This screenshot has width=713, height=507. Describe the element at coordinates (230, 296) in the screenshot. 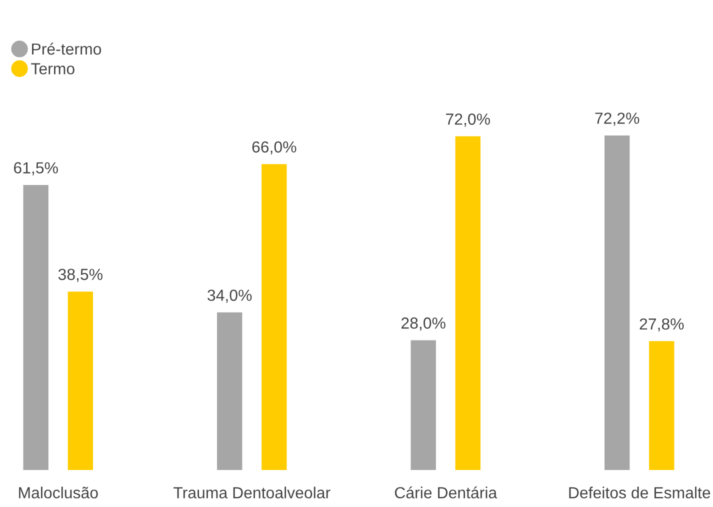

I see `data-label: 34,0%` at that location.